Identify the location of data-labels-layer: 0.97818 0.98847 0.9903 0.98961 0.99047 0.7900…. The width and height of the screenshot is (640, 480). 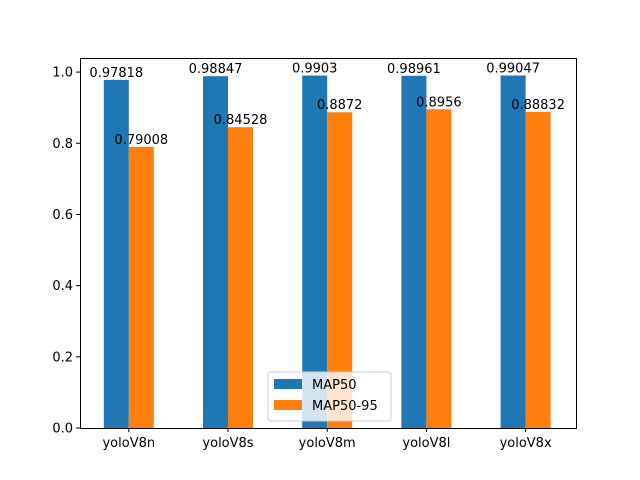
(327, 104).